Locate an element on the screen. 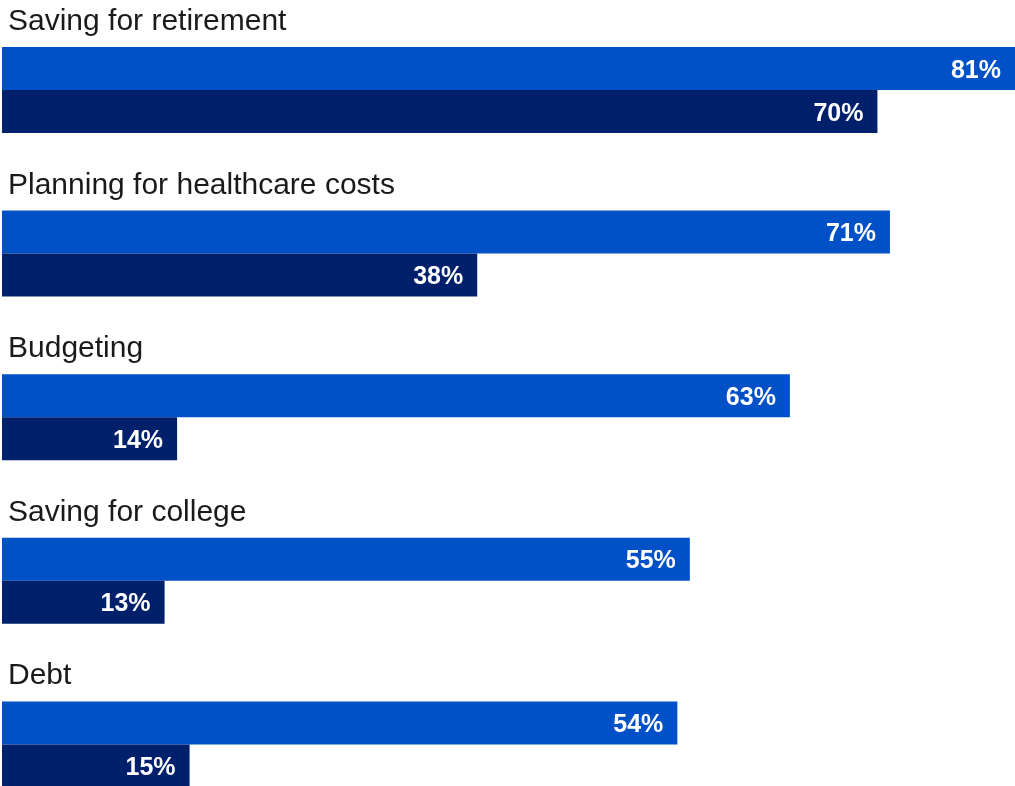 The image size is (1015, 786). data-label: 81% is located at coordinates (975, 68).